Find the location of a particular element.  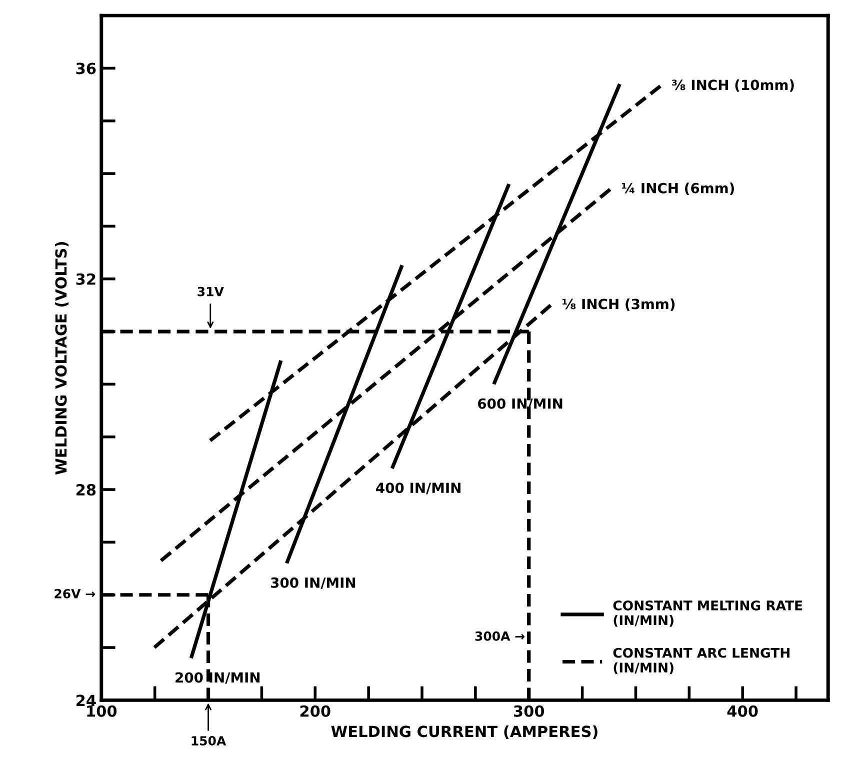

series-label: 400 IN/MIN is located at coordinates (418, 488).